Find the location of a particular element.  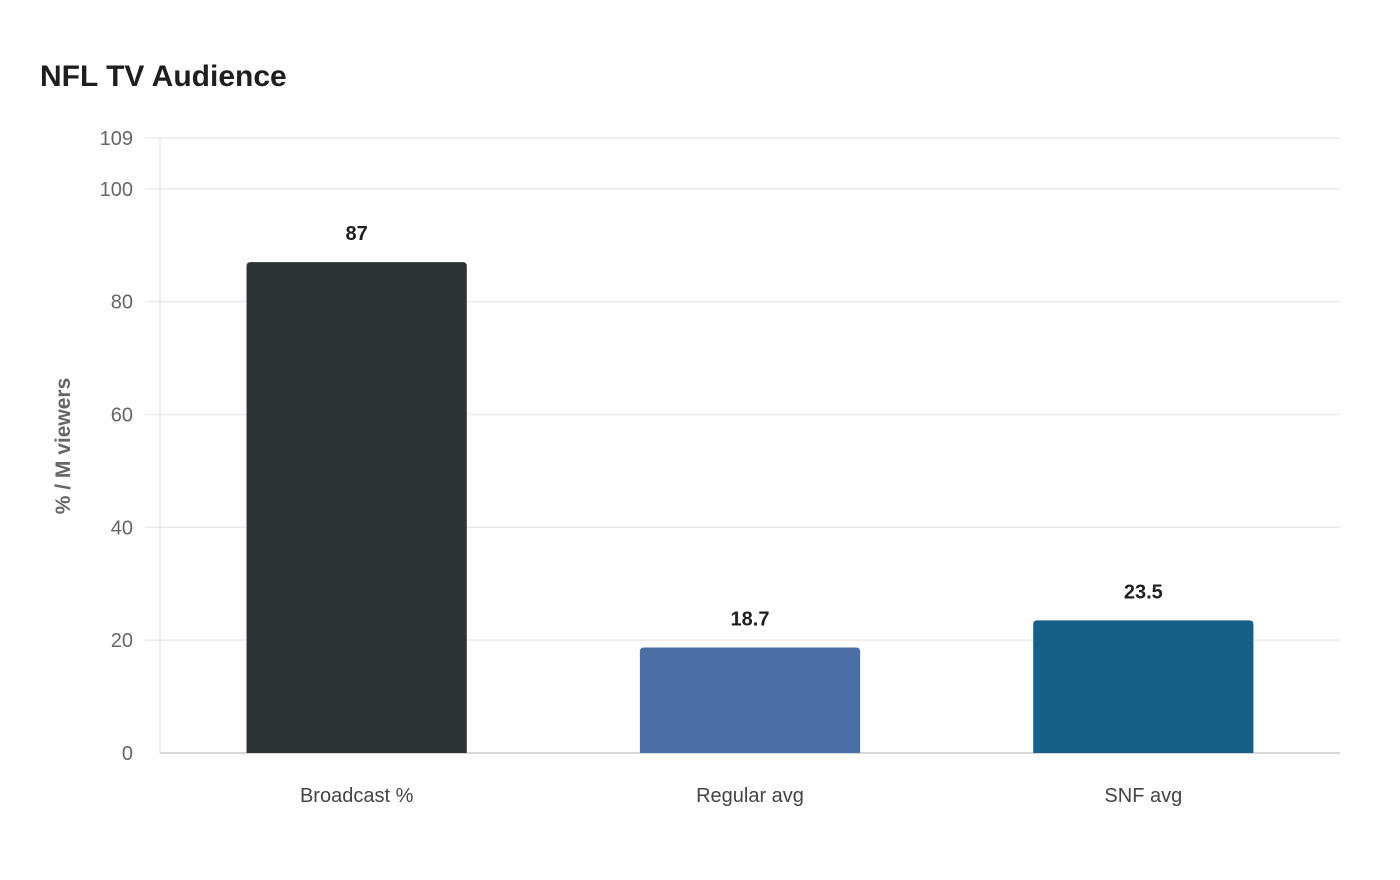

y-tick-label: 0 is located at coordinates (127, 754).